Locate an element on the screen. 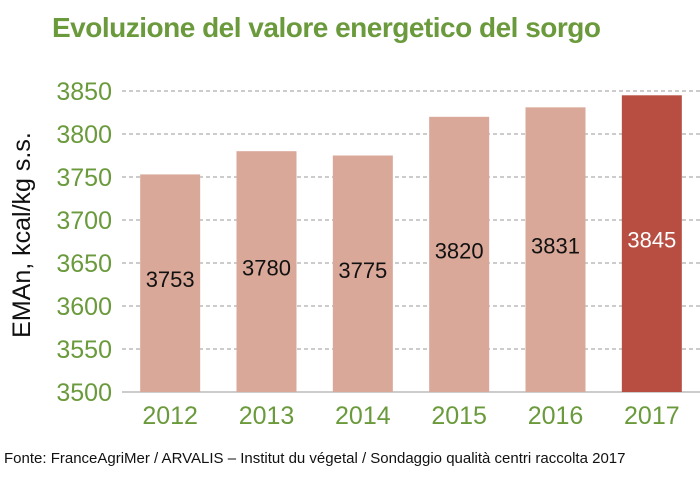 The width and height of the screenshot is (700, 492). bar-2015 is located at coordinates (459, 254).